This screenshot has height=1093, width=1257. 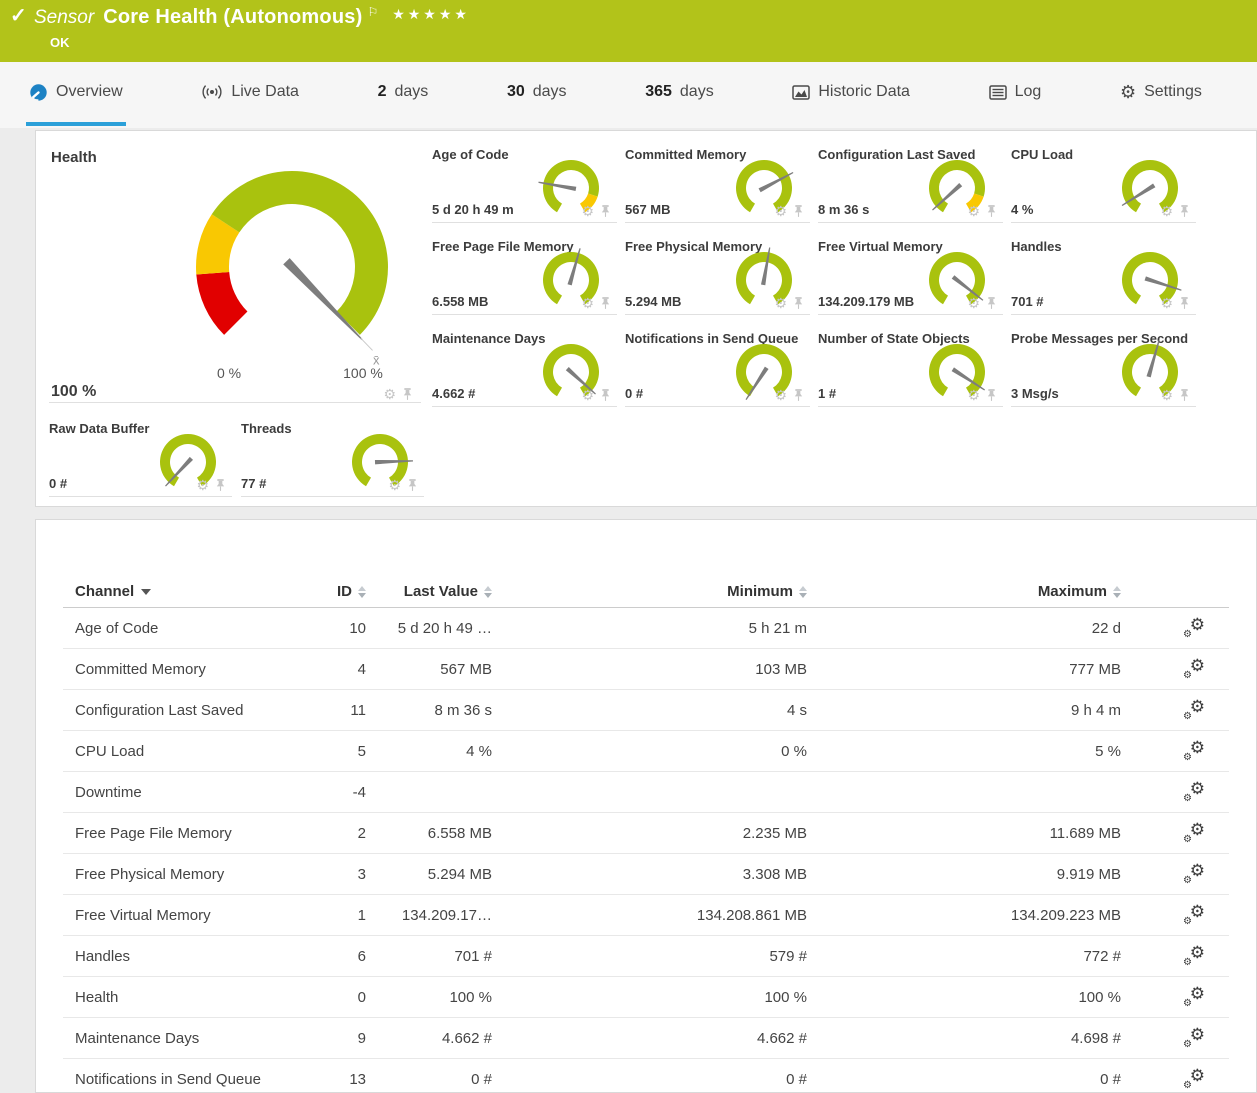 What do you see at coordinates (649, 591) in the screenshot?
I see `column-header-minimum: Minimum` at bounding box center [649, 591].